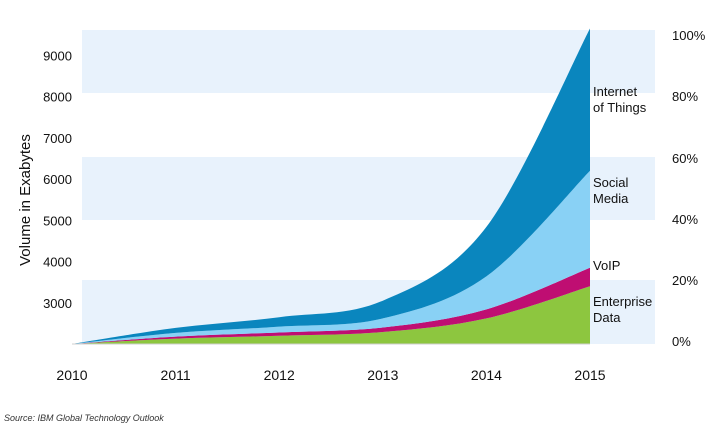  What do you see at coordinates (685, 280) in the screenshot?
I see `right-axis-tick-label: 20%` at bounding box center [685, 280].